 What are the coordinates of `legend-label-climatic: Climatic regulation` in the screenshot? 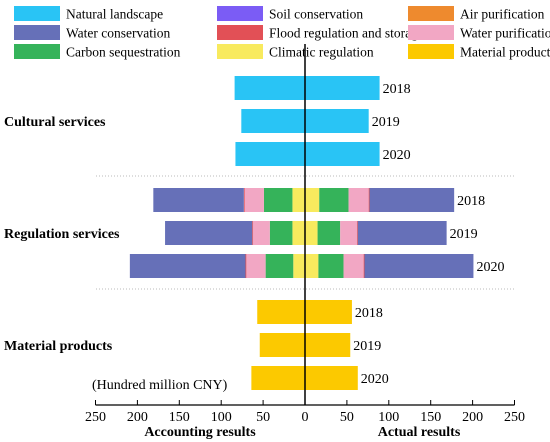 It's located at (321, 52).